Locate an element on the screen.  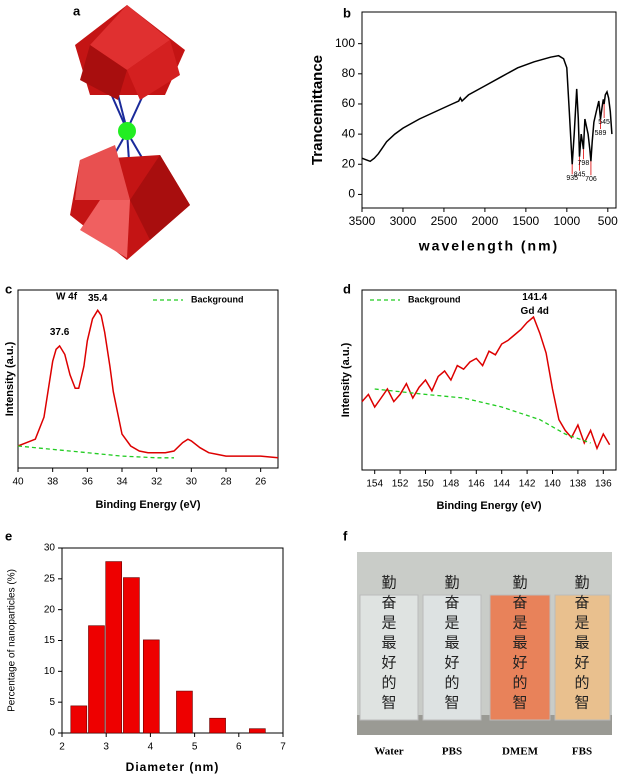
x-axis-label: Diameter (nm) is located at coordinates (173, 767).